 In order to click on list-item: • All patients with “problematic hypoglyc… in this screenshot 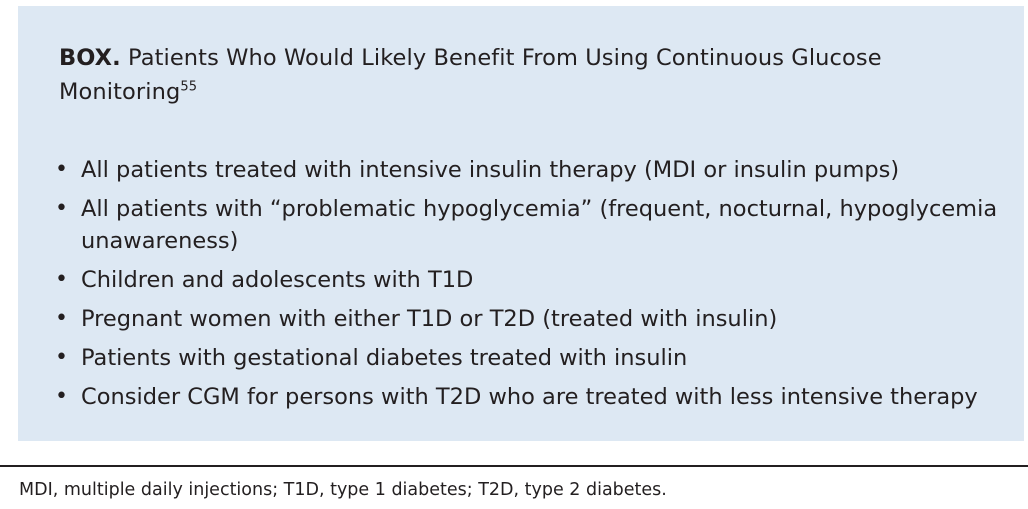, I will do `click(533, 225)`.